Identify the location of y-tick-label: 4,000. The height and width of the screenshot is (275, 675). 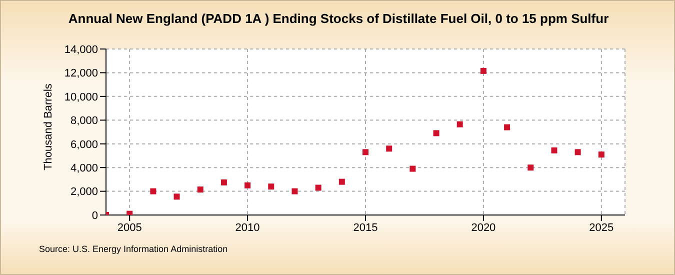
(84, 168).